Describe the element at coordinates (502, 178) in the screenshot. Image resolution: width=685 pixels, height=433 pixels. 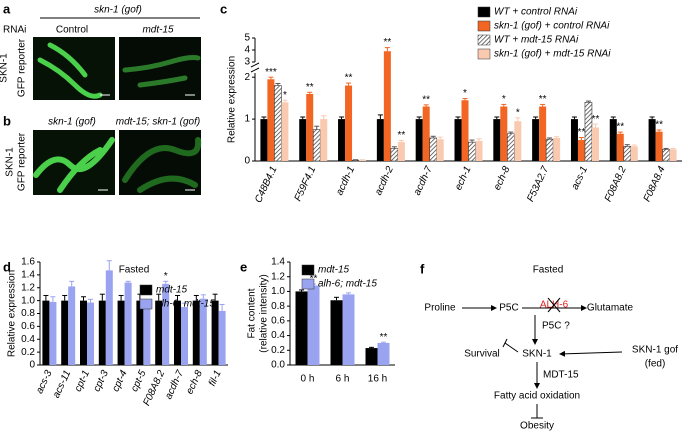
I see `x-tick-label: ech-8` at that location.